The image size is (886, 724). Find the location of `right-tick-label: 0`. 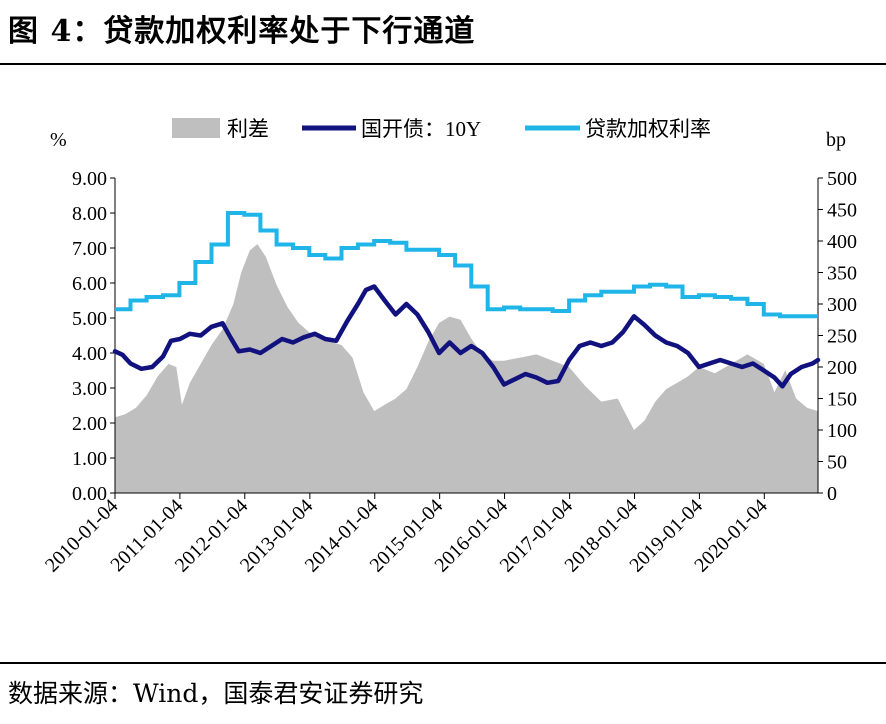

right-tick-label: 0 is located at coordinates (832, 494).